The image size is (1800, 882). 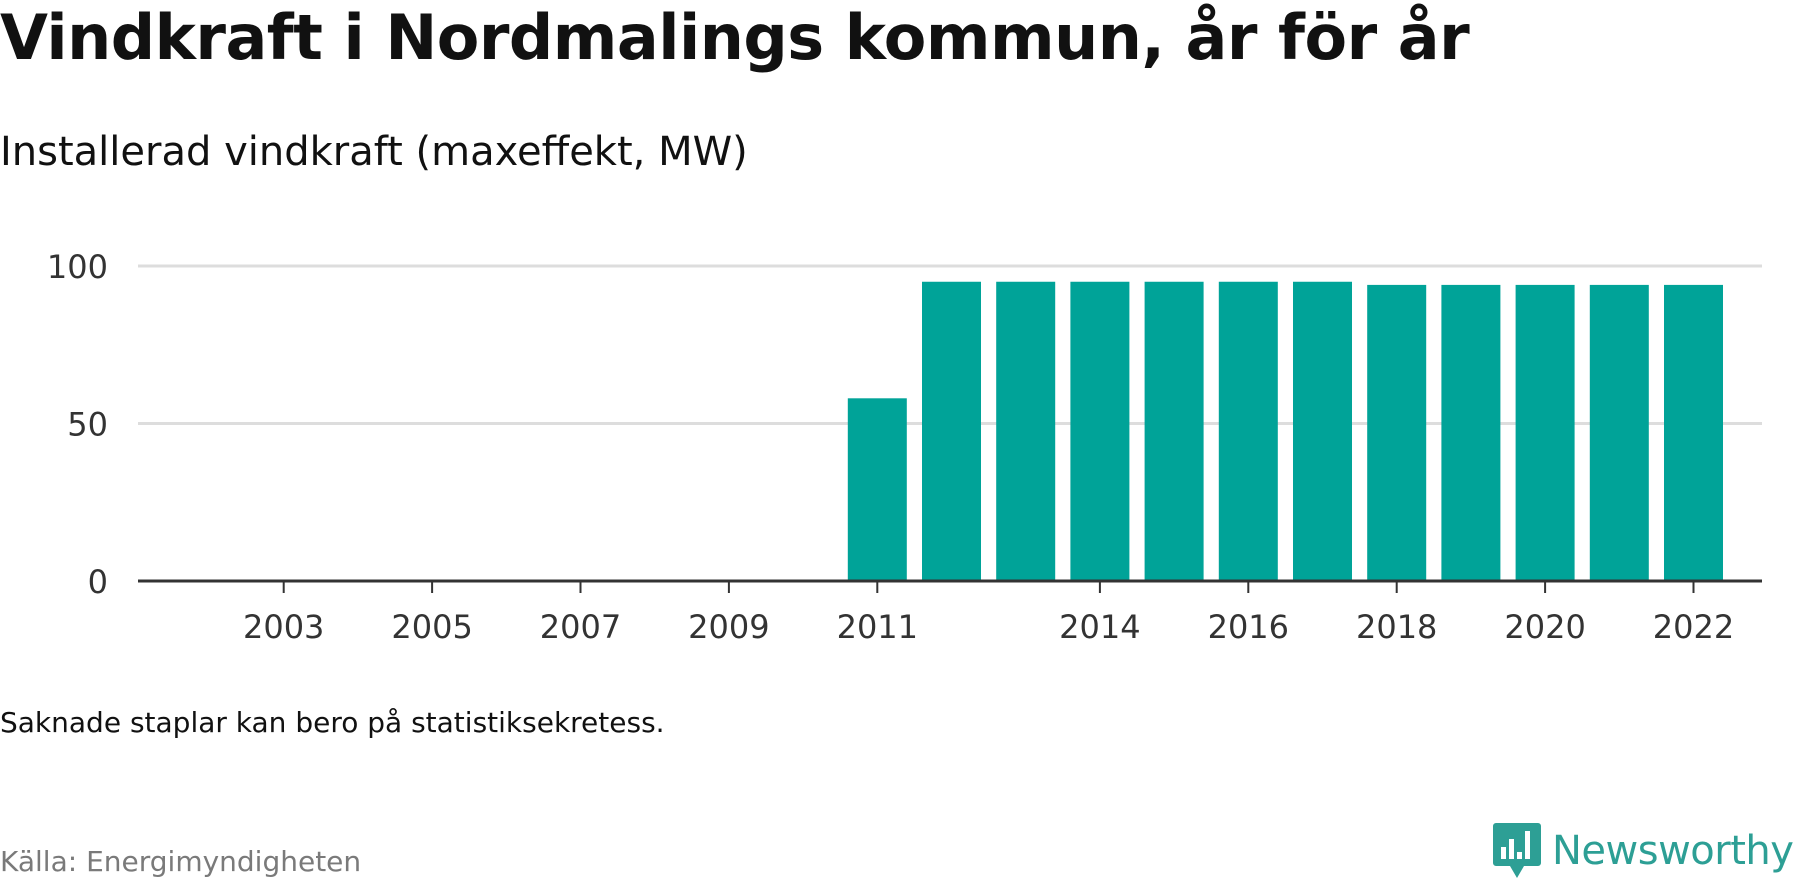 What do you see at coordinates (431, 627) in the screenshot?
I see `x-tick-label: 2005` at bounding box center [431, 627].